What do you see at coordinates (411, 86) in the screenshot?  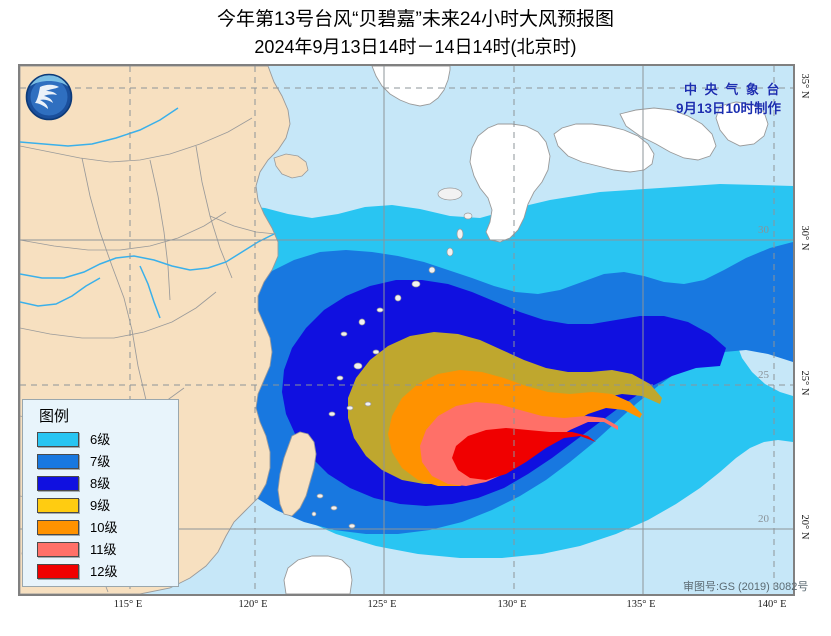 I see `land-korea` at bounding box center [411, 86].